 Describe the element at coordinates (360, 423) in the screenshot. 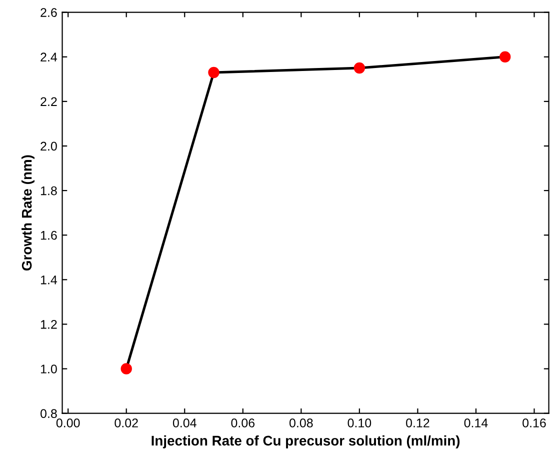

I see `x-tick-label: 0.10` at that location.